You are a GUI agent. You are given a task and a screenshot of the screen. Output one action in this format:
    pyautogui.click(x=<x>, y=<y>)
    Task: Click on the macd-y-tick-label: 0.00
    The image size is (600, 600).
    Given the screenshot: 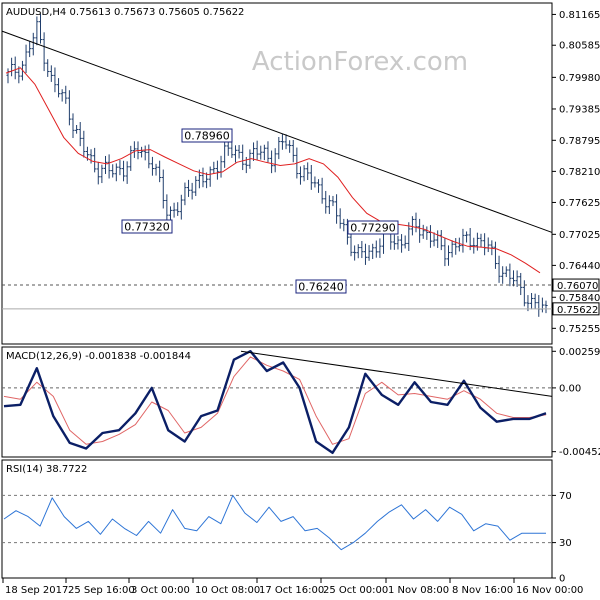 What is the action you would take?
    pyautogui.click(x=570, y=388)
    